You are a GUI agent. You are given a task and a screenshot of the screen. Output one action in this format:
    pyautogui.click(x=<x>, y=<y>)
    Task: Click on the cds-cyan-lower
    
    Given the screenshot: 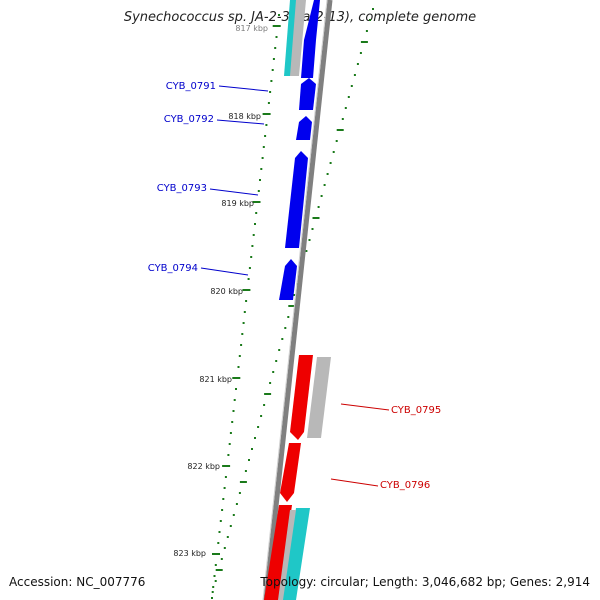 What is the action you would take?
    pyautogui.click(x=296, y=554)
    